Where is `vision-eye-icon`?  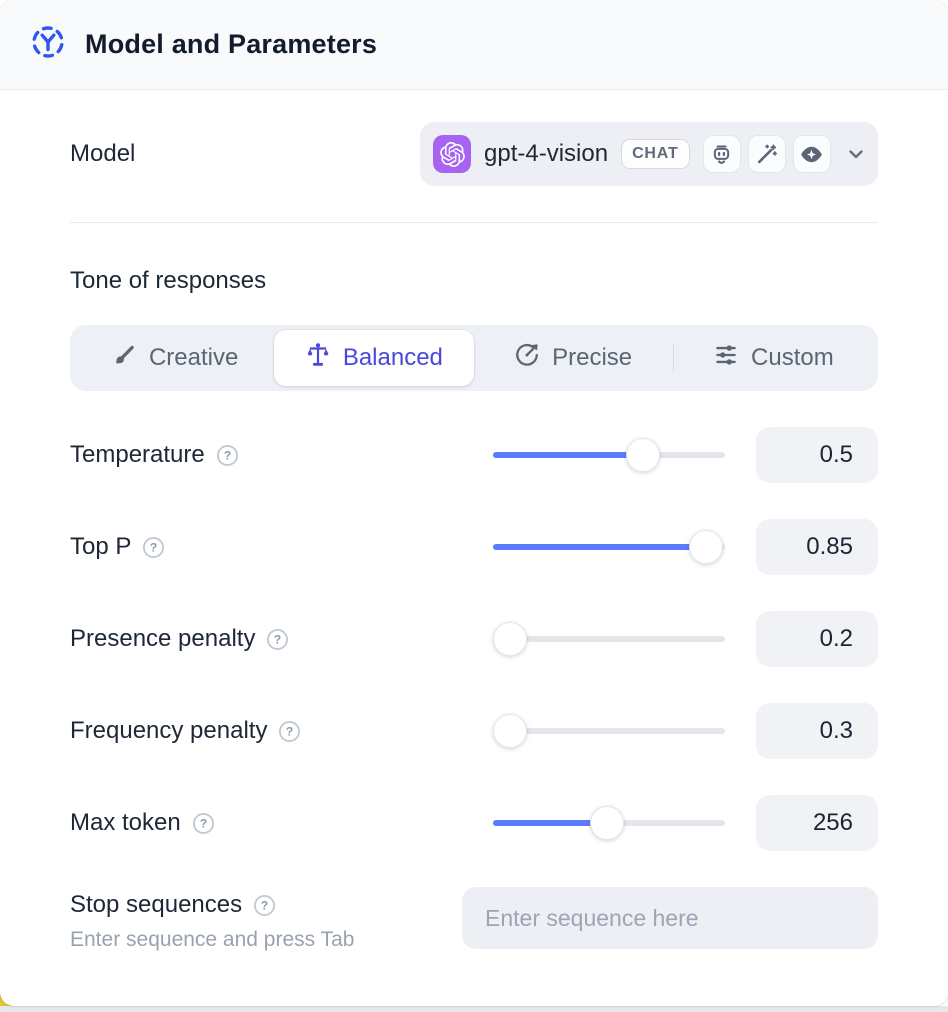
vision-eye-icon is located at coordinates (811, 154).